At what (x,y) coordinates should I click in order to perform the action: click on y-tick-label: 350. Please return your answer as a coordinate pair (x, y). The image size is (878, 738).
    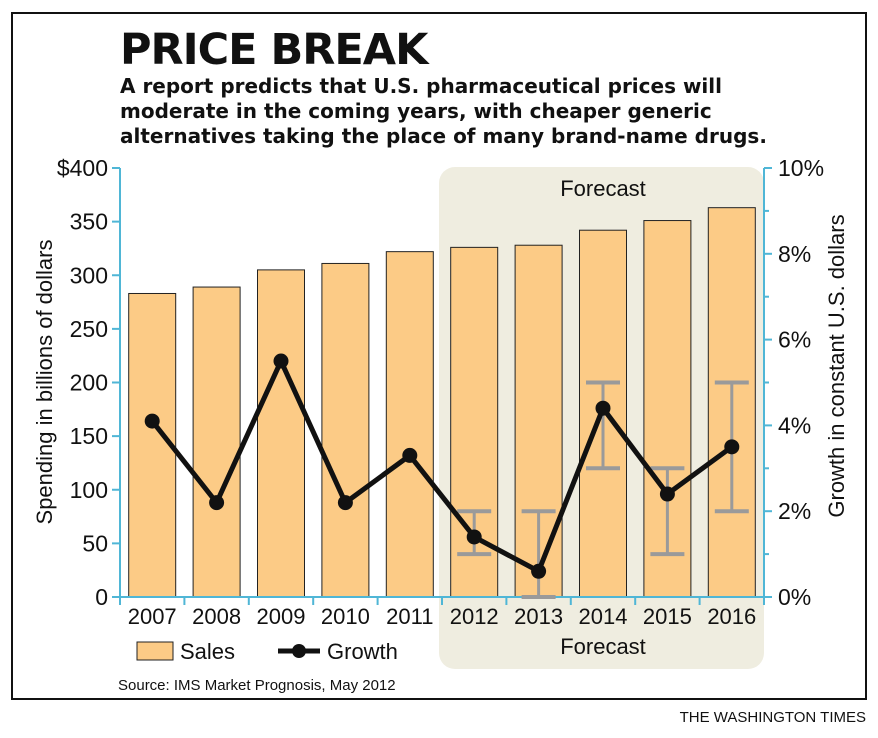
    Looking at the image, I should click on (89, 222).